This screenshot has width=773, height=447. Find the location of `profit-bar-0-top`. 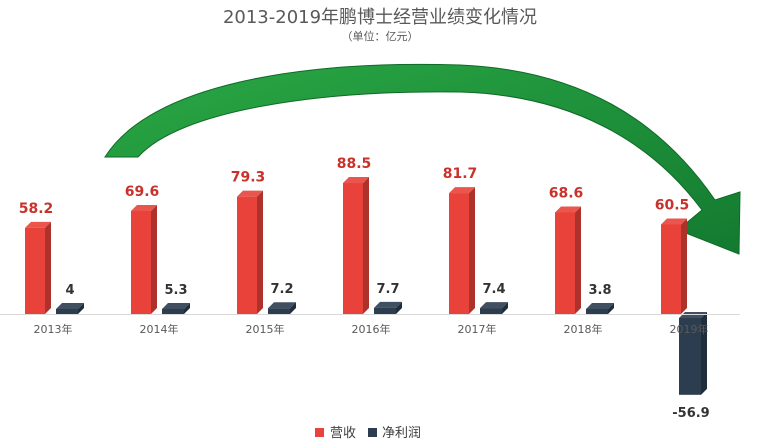

profit-bar-0-top is located at coordinates (70, 306).